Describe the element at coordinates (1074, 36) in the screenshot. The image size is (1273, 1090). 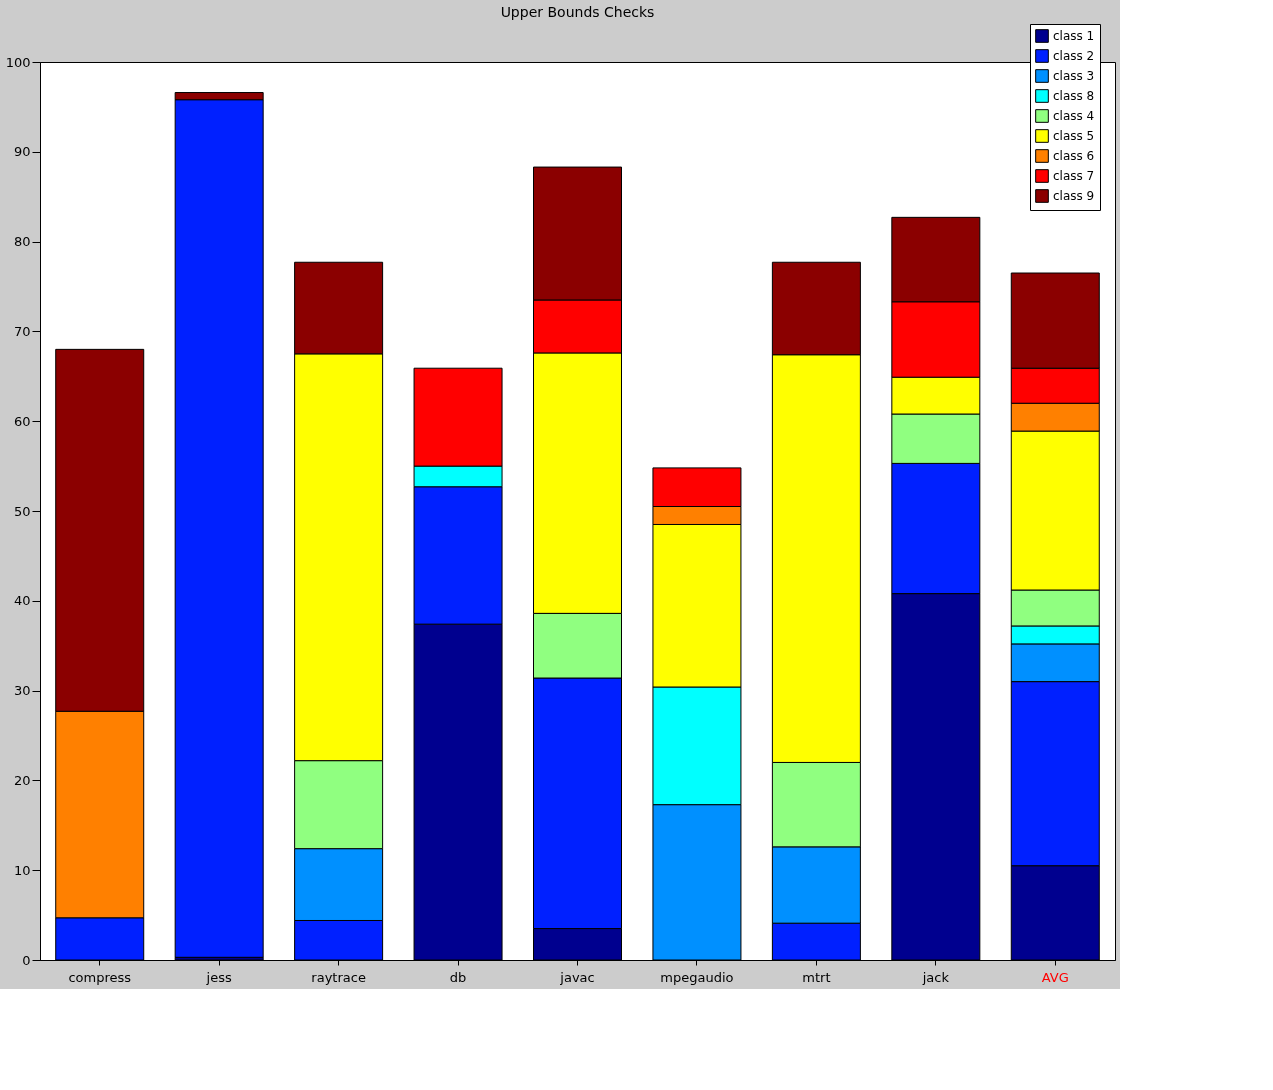
I see `legend-label: class 1` at that location.